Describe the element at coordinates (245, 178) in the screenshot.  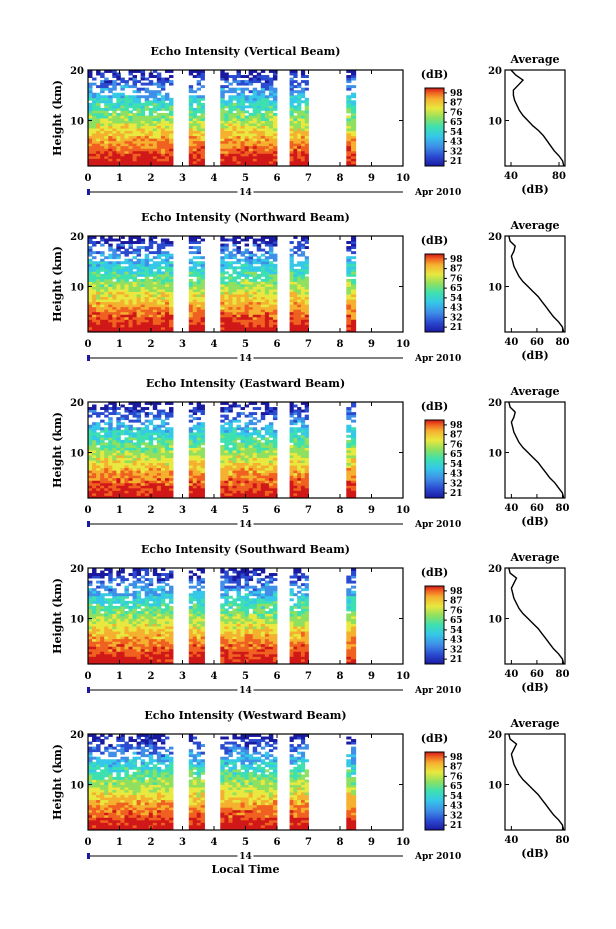
I see `x-tick-label: 5` at that location.